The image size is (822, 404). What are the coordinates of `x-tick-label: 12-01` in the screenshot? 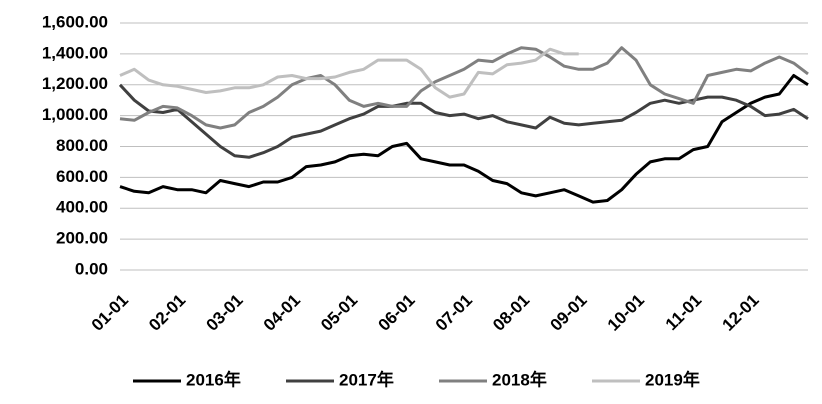 It's located at (740, 313).